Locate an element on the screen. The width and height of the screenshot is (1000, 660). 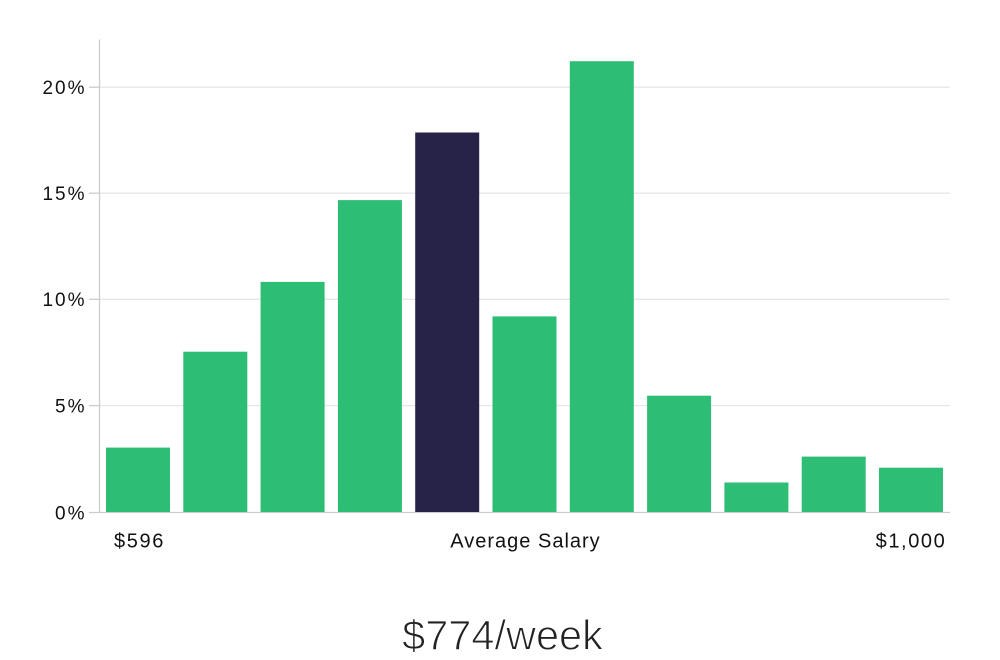
svg-text: 0% is located at coordinates (70, 514).